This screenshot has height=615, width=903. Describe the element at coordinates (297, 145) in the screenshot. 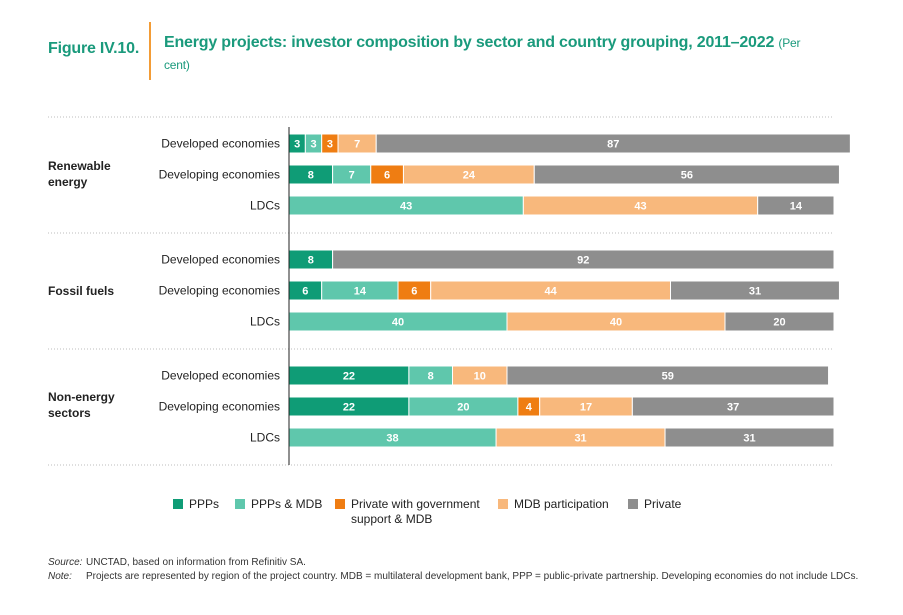

I see `data-label-renewable-energy-developed-economies-ppps: 3` at that location.